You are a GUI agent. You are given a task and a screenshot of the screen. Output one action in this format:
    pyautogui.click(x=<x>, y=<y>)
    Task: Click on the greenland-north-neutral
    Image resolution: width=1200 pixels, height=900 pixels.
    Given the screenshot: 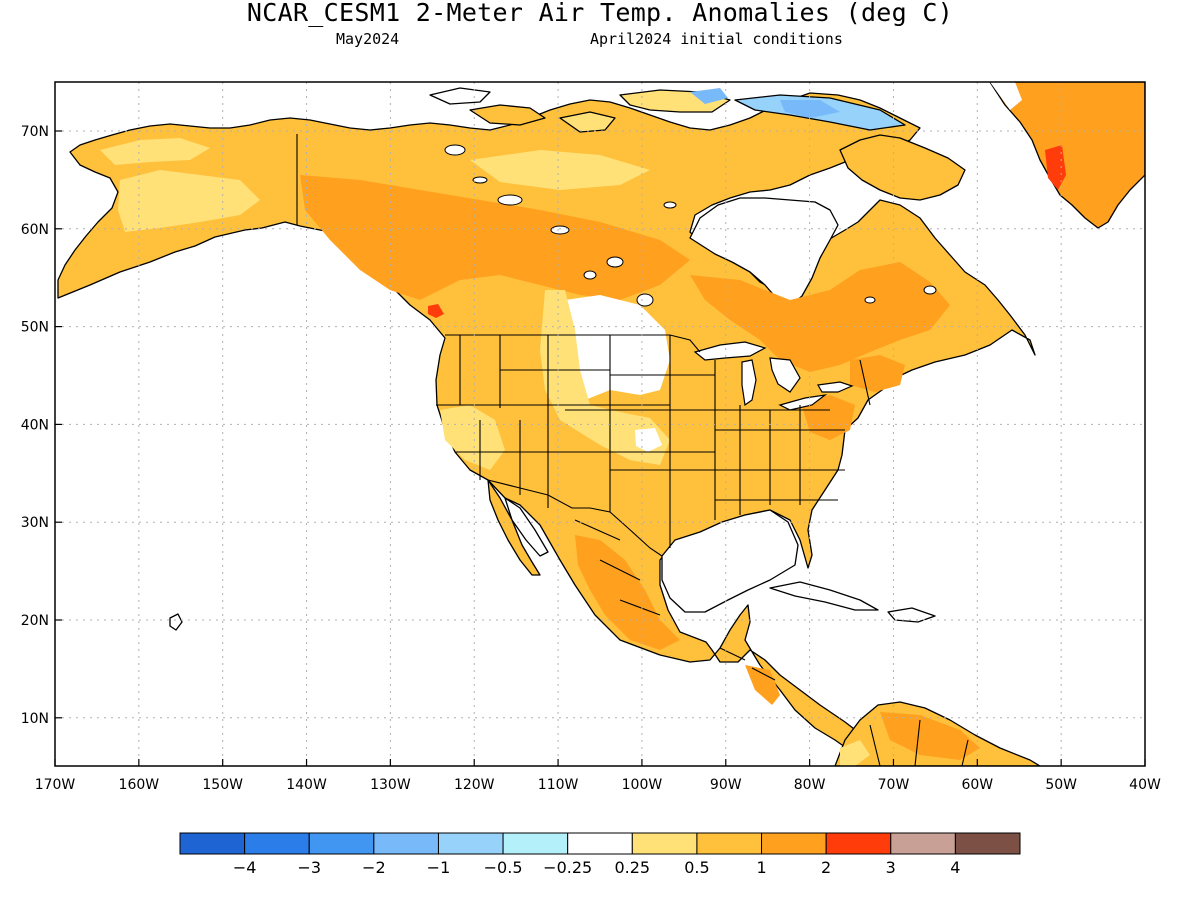 What is the action you would take?
    pyautogui.click(x=1006, y=96)
    